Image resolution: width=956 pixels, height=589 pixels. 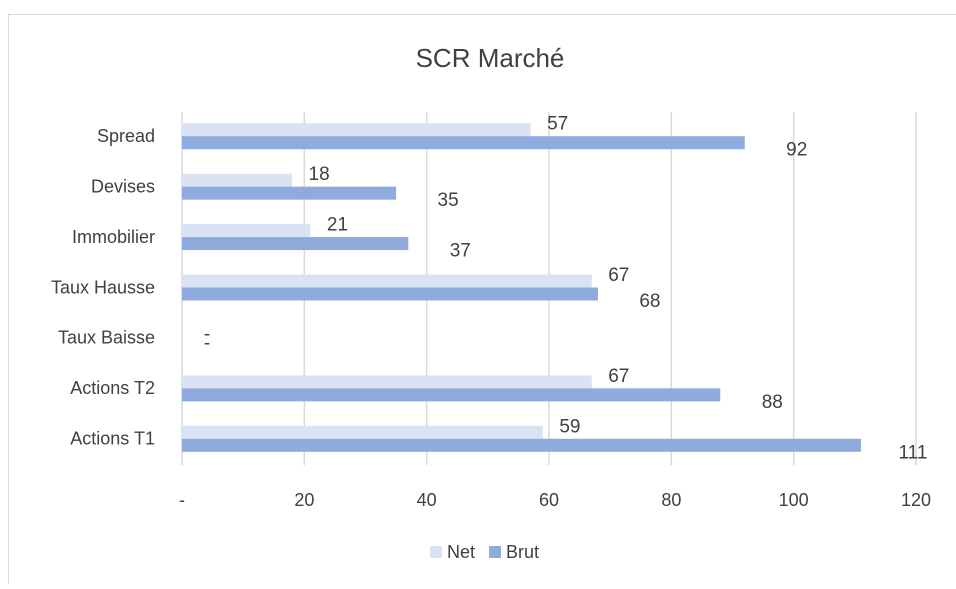 What do you see at coordinates (182, 500) in the screenshot?
I see `x-tick-label: -` at bounding box center [182, 500].